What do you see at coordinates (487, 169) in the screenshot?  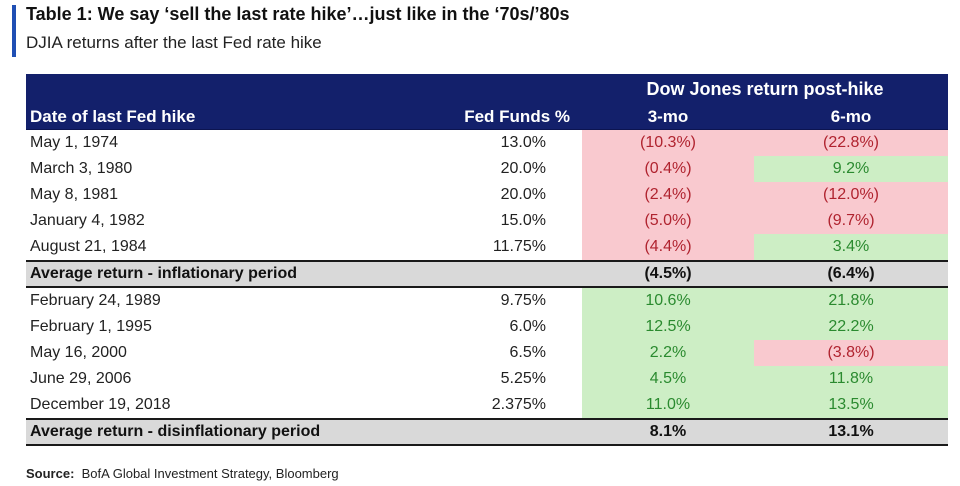 I see `table-row: March 3, 1980 20.0% (0.4%) 9.2%` at bounding box center [487, 169].